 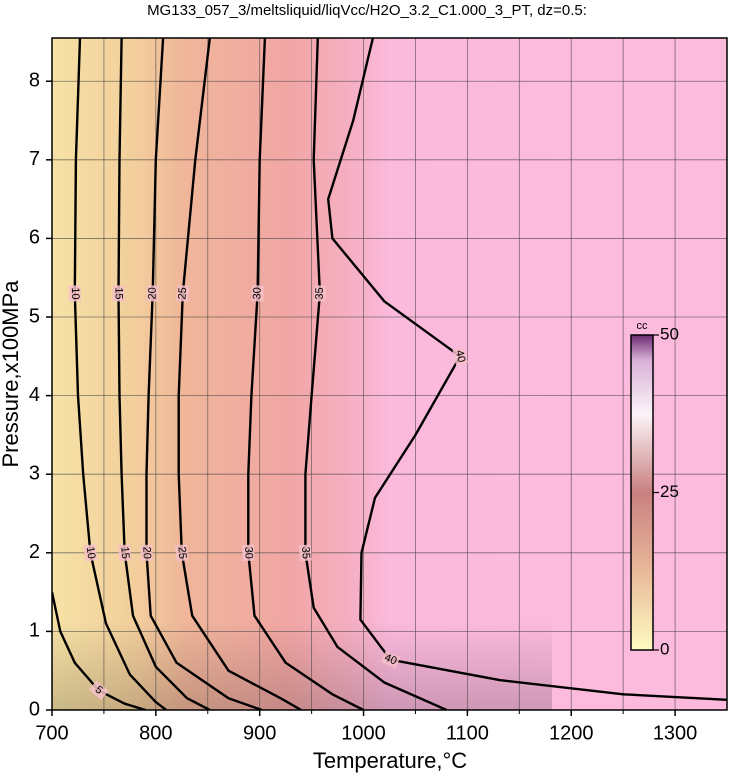 I want to click on colorbar-tick-label: 0, so click(x=664, y=648).